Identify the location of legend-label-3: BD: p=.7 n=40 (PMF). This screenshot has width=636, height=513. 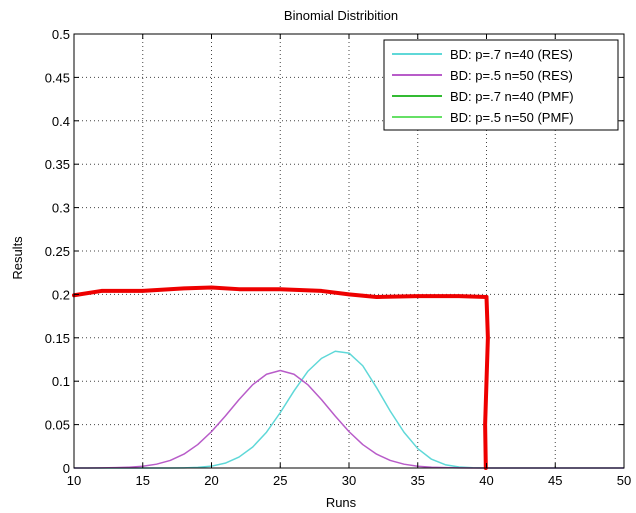
(512, 96).